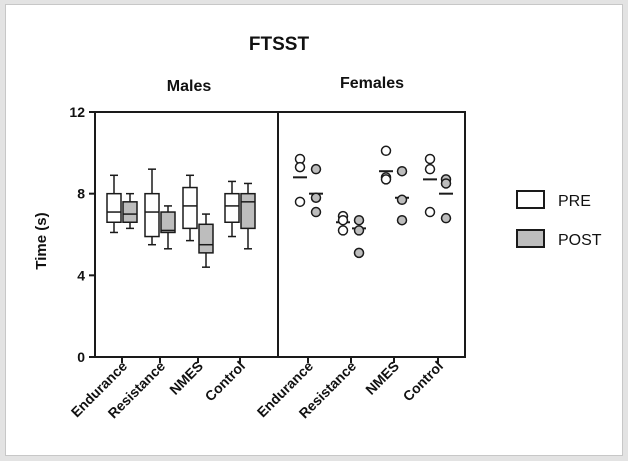  Describe the element at coordinates (279, 44) in the screenshot. I see `chart-title: FTSST` at that location.